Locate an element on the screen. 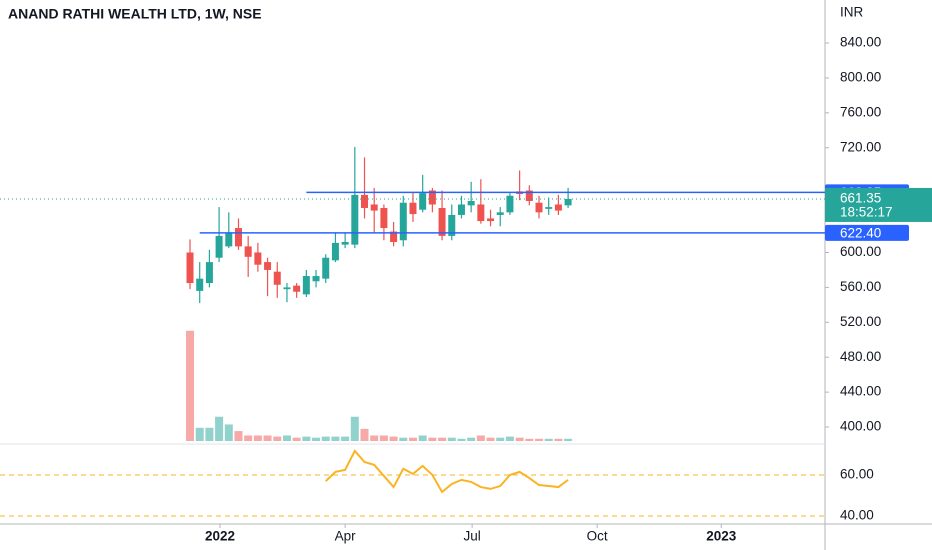 The width and height of the screenshot is (932, 550). y-tick-label: 520.00 is located at coordinates (860, 321).